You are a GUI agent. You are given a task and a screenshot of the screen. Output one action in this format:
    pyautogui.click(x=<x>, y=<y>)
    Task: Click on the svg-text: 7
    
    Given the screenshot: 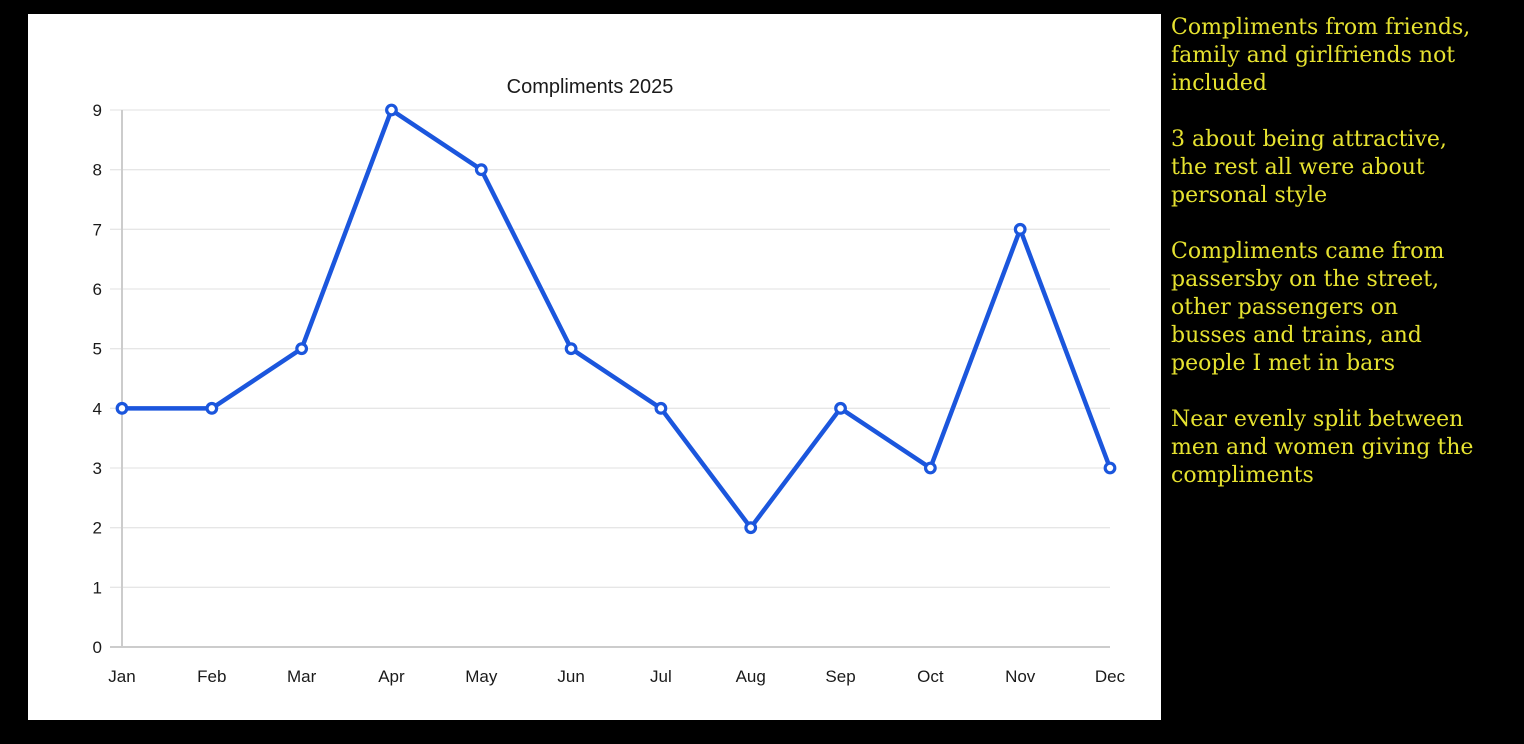 What is the action you would take?
    pyautogui.click(x=97, y=229)
    